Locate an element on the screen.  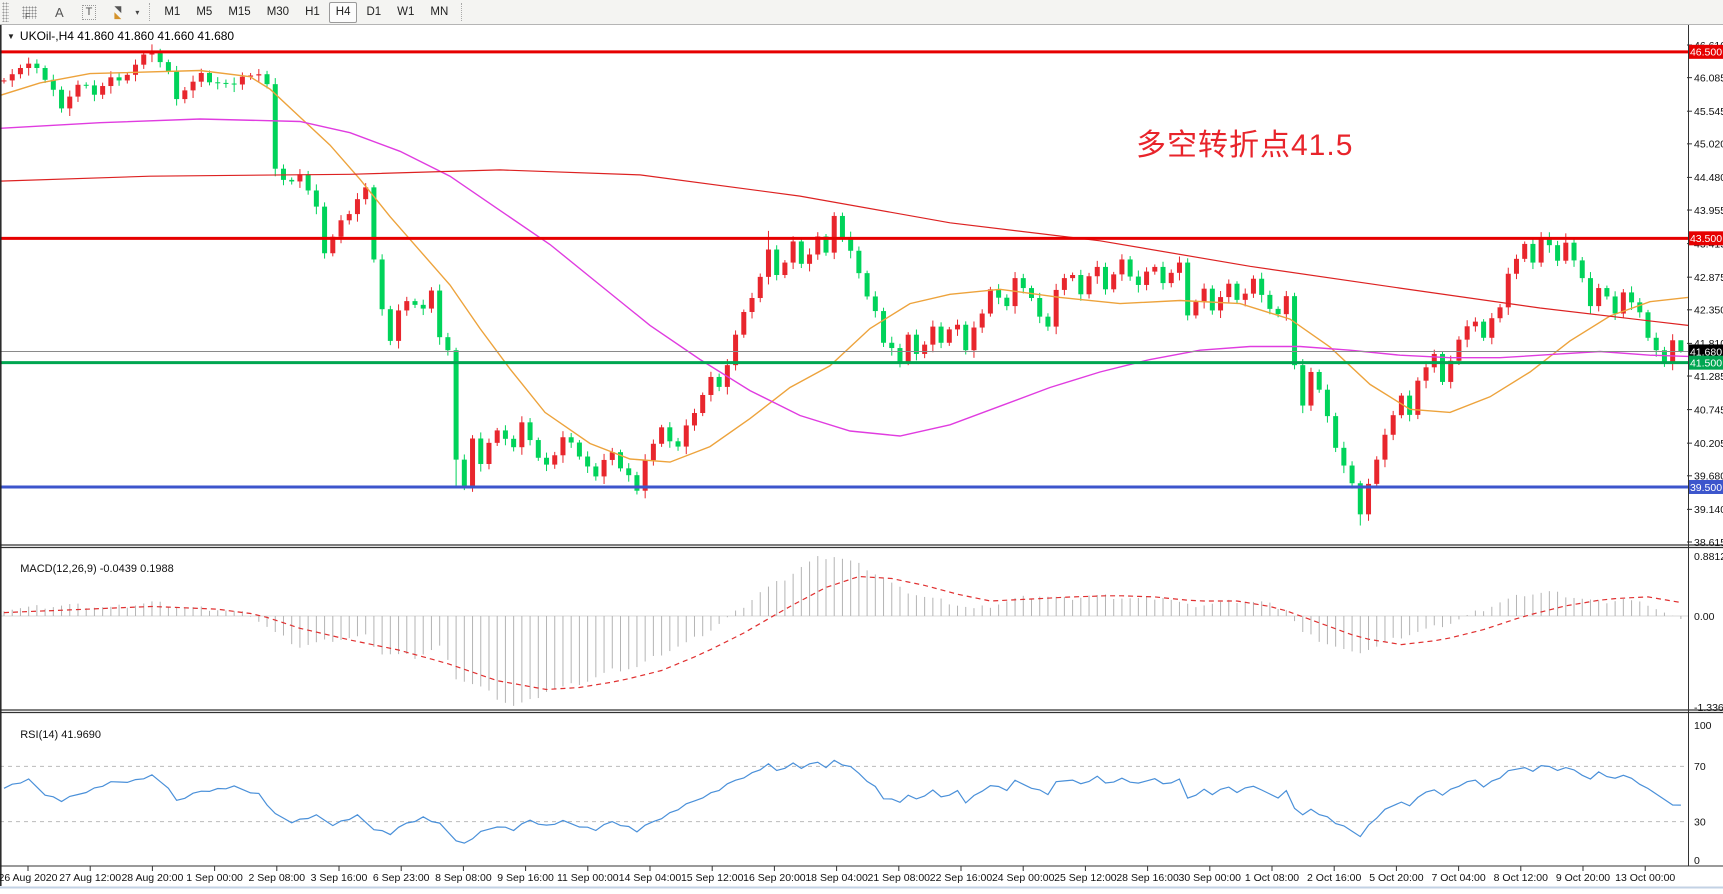
svg-text: 2 Sep 08:00 is located at coordinates (276, 878).